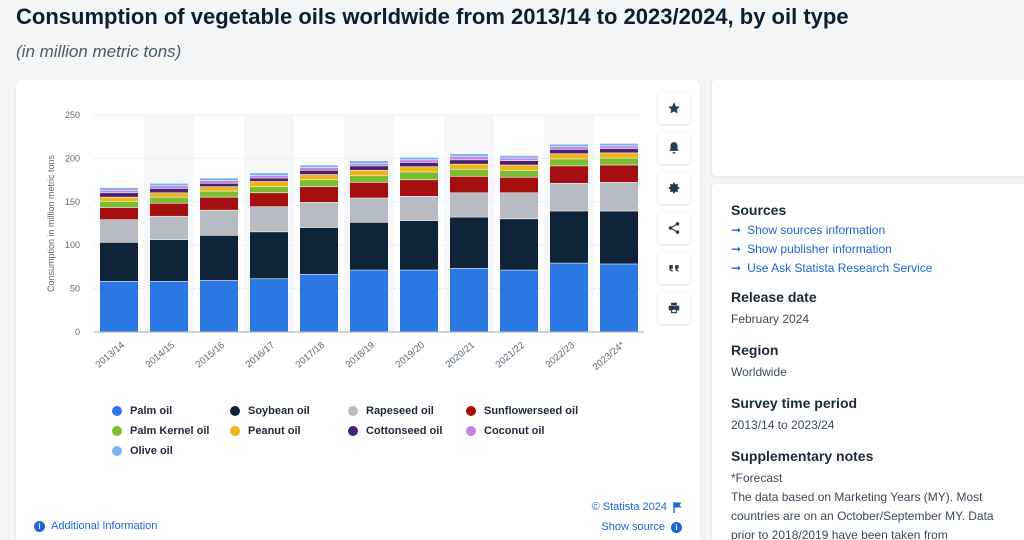  What do you see at coordinates (160, 355) in the screenshot?
I see `x-tick-label: 2014/15` at bounding box center [160, 355].